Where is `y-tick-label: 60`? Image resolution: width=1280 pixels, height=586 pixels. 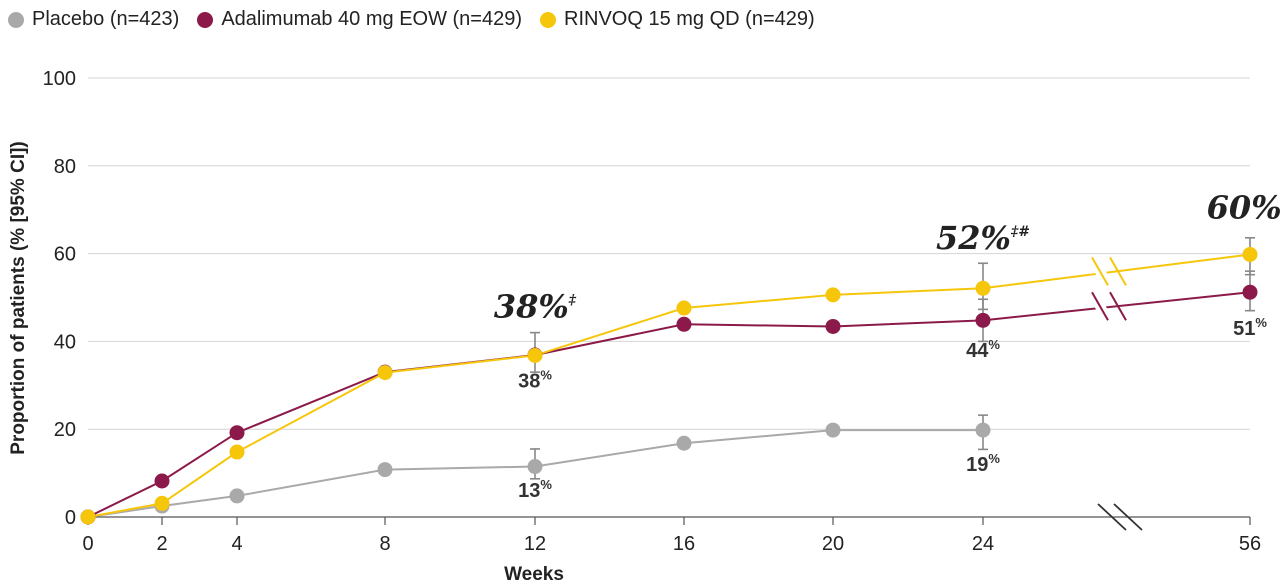
y-tick-label: 60 is located at coordinates (65, 255).